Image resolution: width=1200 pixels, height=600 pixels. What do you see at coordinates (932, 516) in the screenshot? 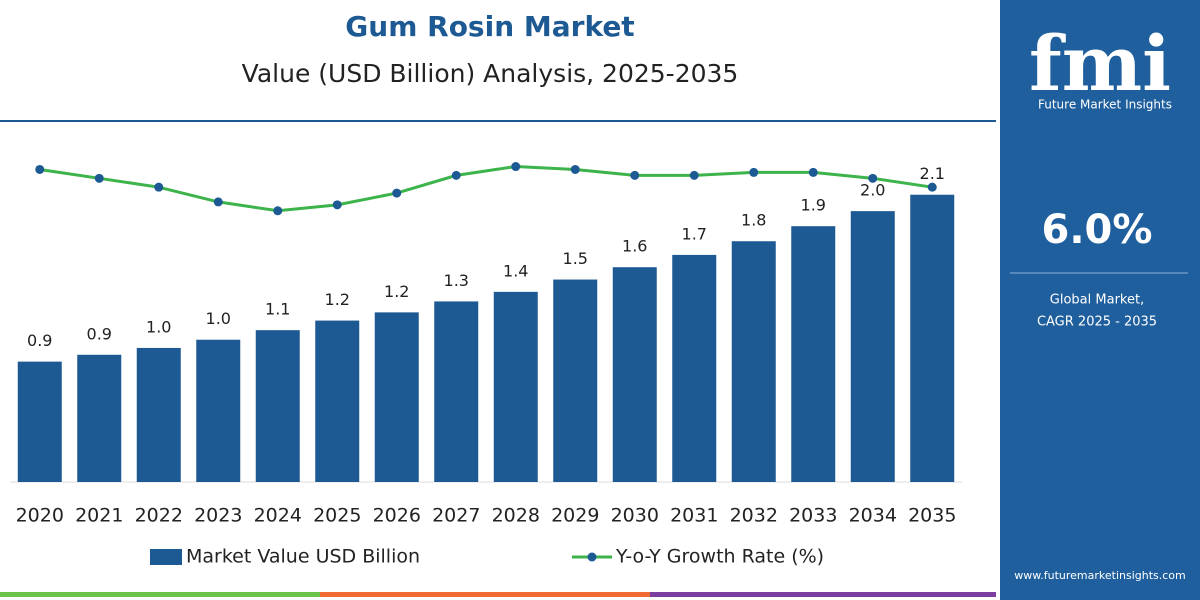
I see `x-tick-label: 2035` at bounding box center [932, 516].